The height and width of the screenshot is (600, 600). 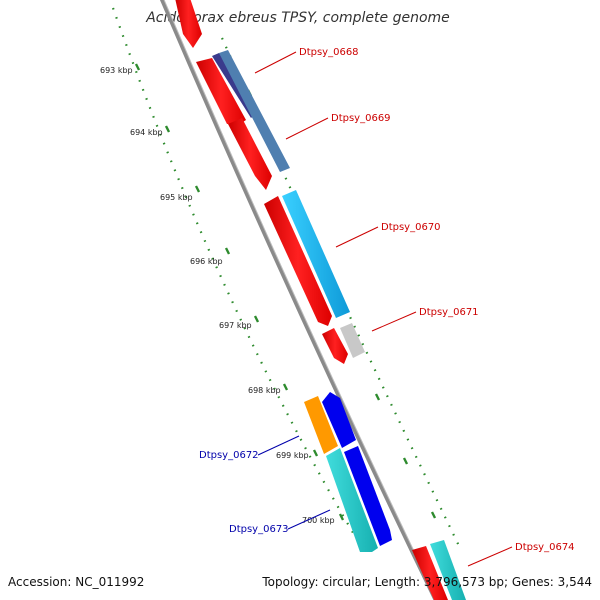 I want to click on gene-label-dtpsy-0673: Dtpsy_0673, so click(x=259, y=529).